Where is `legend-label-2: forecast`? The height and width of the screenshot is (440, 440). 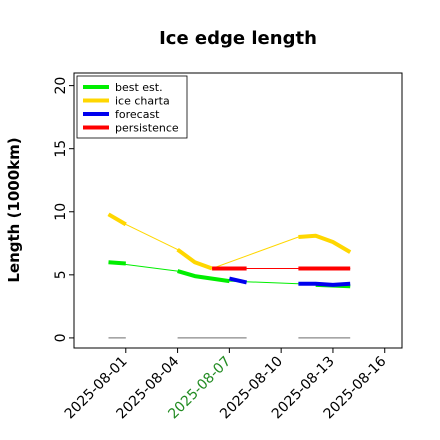
legend-label-2: forecast is located at coordinates (137, 114).